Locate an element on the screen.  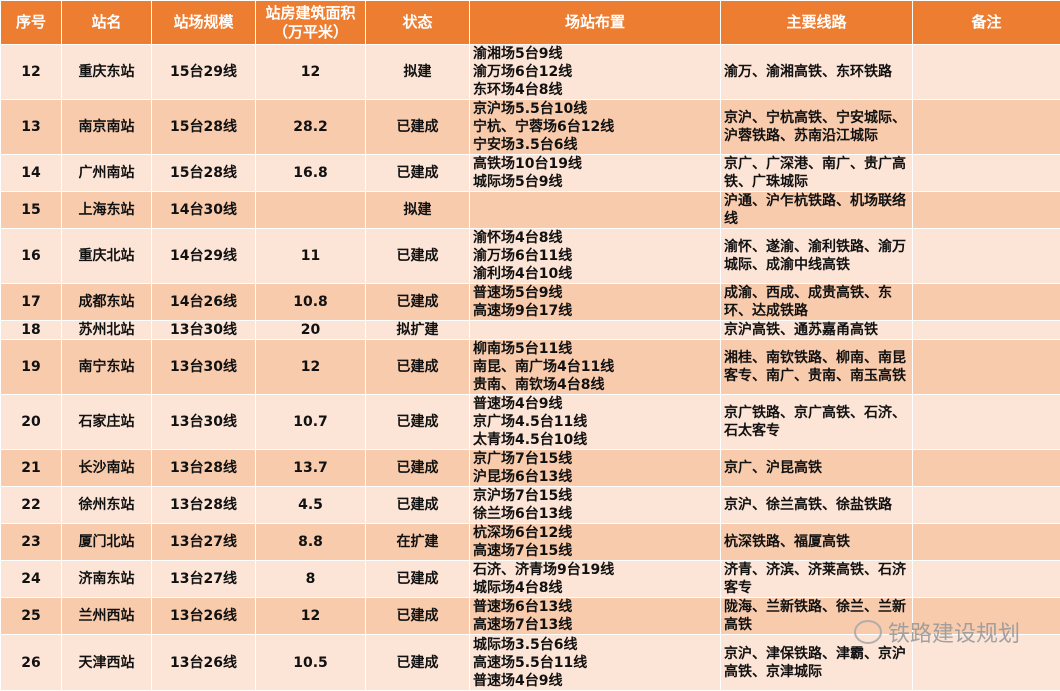
cell-layout: 高铁场10台19线 城际场5台9线 is located at coordinates (595, 173).